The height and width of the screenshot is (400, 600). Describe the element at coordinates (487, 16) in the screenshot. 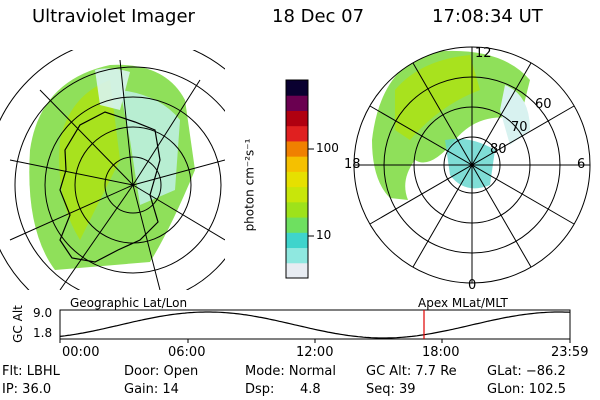

I see `time-label: 17:08:34 UT` at that location.